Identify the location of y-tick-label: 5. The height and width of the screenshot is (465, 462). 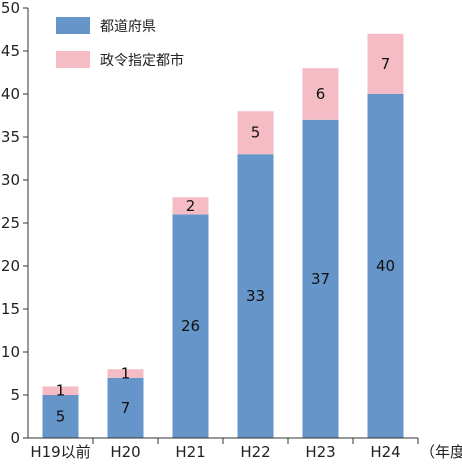
(15, 395).